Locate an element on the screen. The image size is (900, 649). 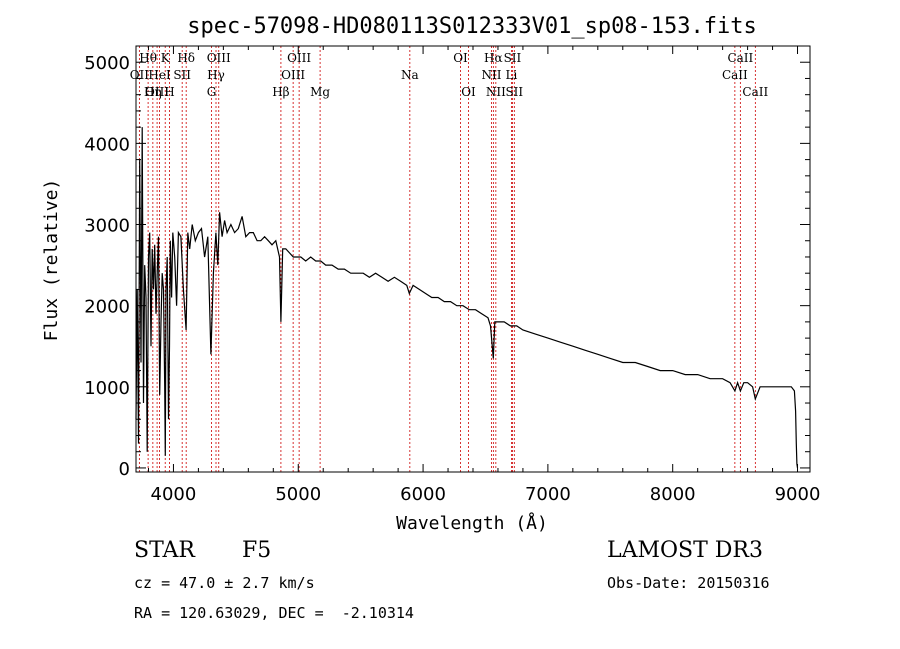
coordinates: RA = 120.63029, DEC = -2.10314 is located at coordinates (274, 613).